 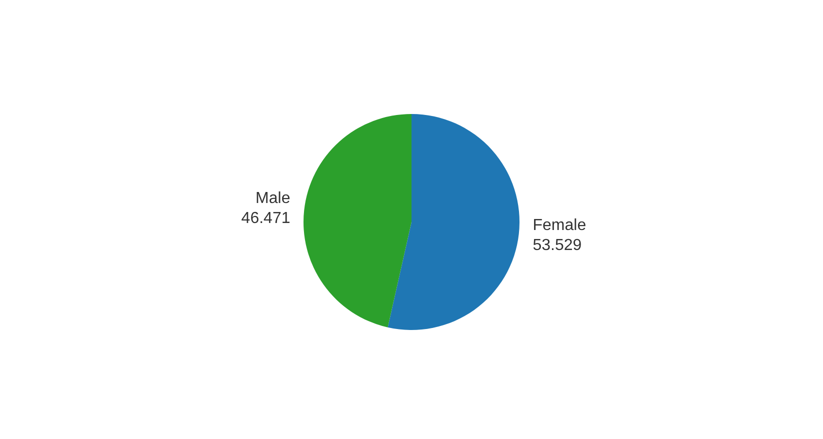 I want to click on data-label: 53.529, so click(x=557, y=245).